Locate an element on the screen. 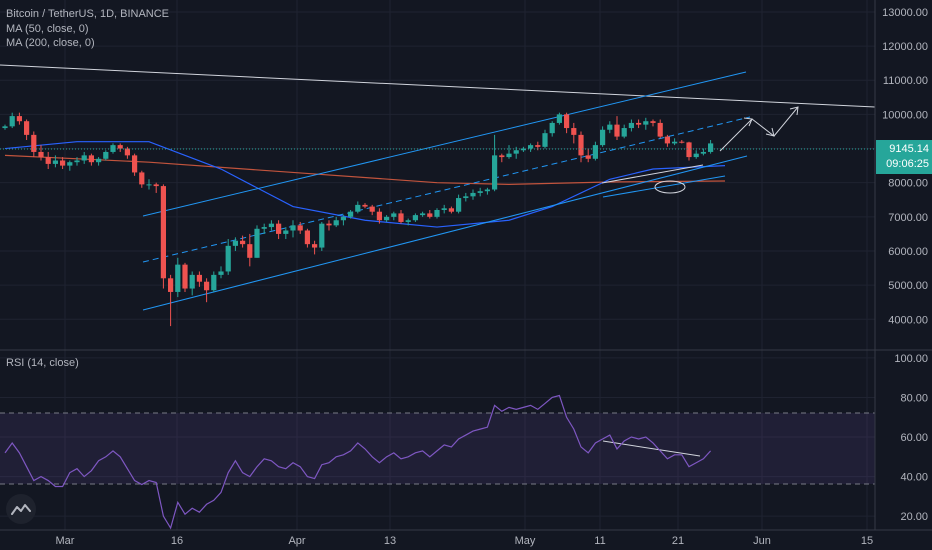 The width and height of the screenshot is (932, 550). price-tag: 9145.14 09:06:25 is located at coordinates (904, 157).